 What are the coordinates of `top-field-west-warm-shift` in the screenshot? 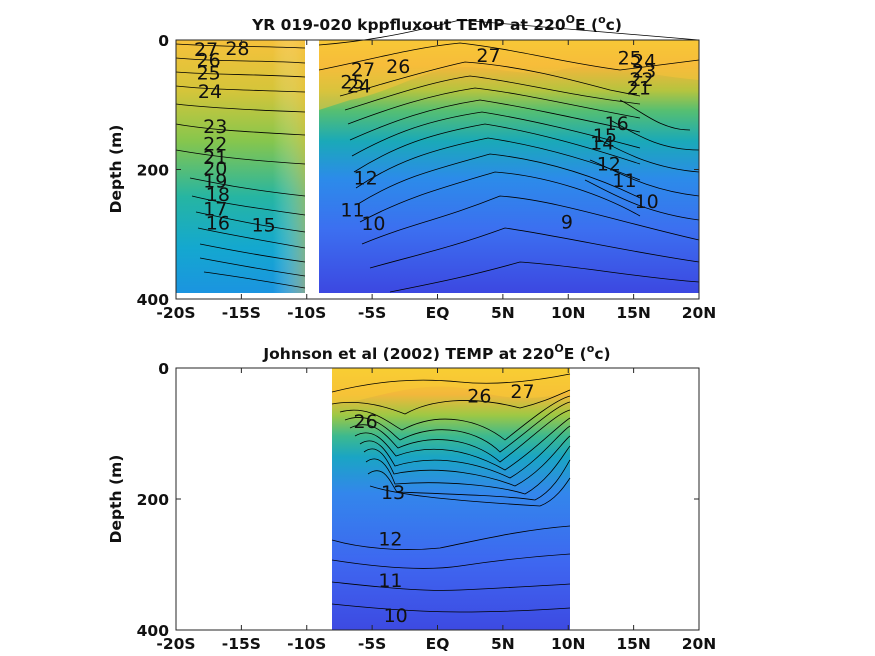 It's located at (240, 166).